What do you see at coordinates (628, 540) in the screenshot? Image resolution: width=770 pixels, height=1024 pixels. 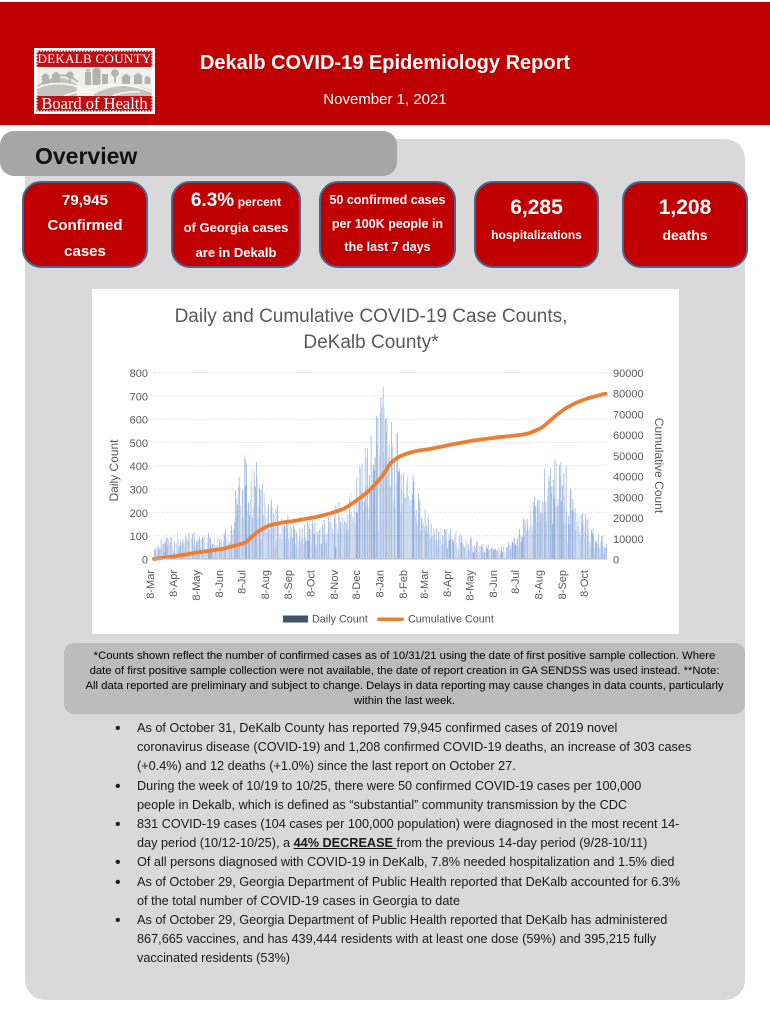 I see `svg-text: 10000` at bounding box center [628, 540].